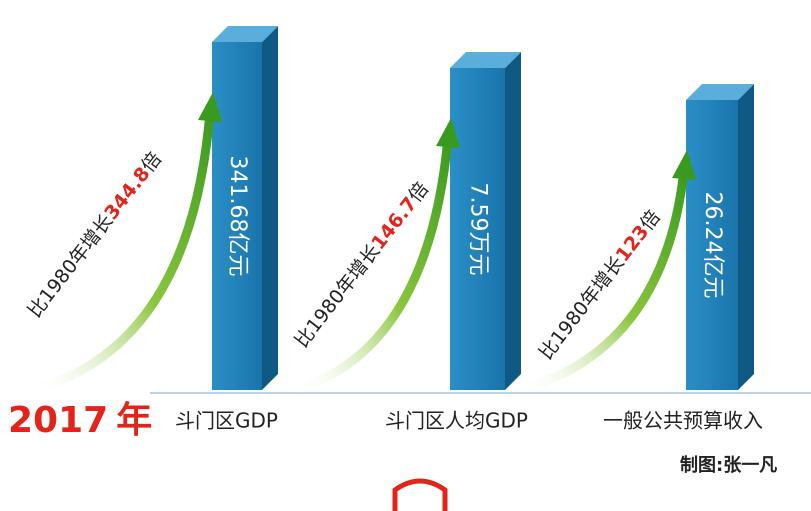 This screenshot has width=811, height=511. Describe the element at coordinates (728, 465) in the screenshot. I see `credit: 制图:张一凡` at that location.